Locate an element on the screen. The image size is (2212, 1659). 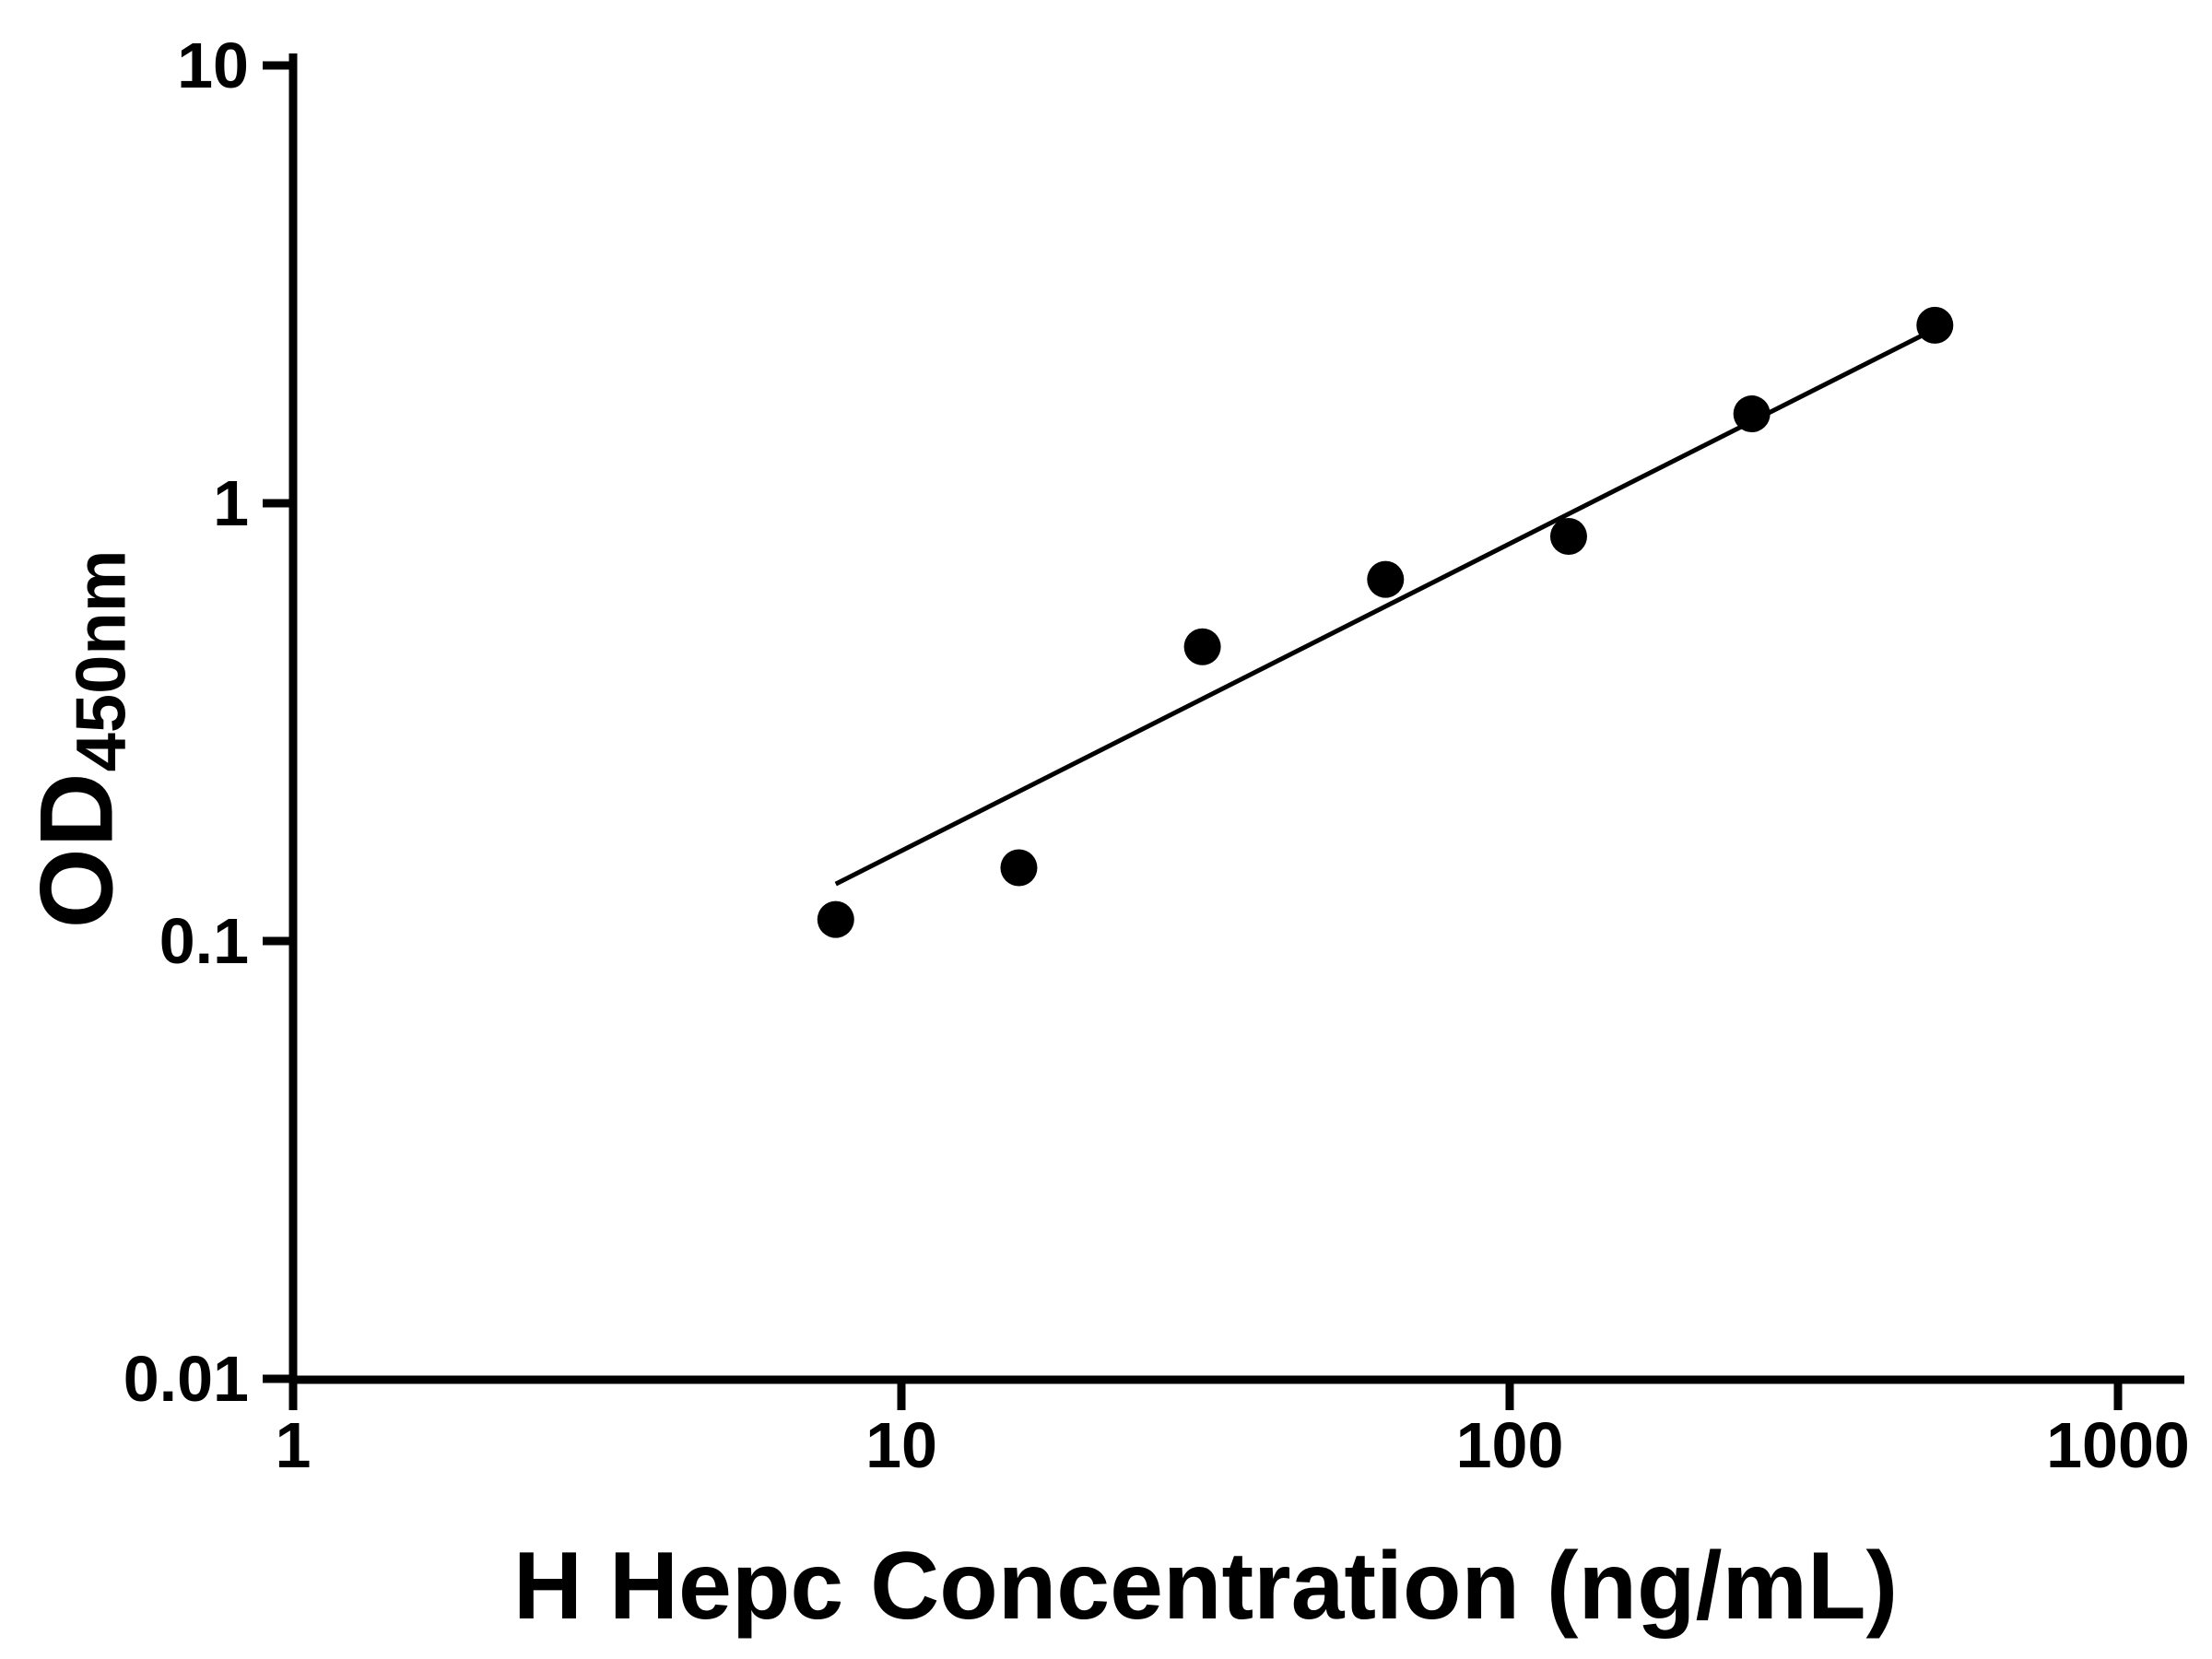
y-axis-title-main: OD is located at coordinates (76, 850).